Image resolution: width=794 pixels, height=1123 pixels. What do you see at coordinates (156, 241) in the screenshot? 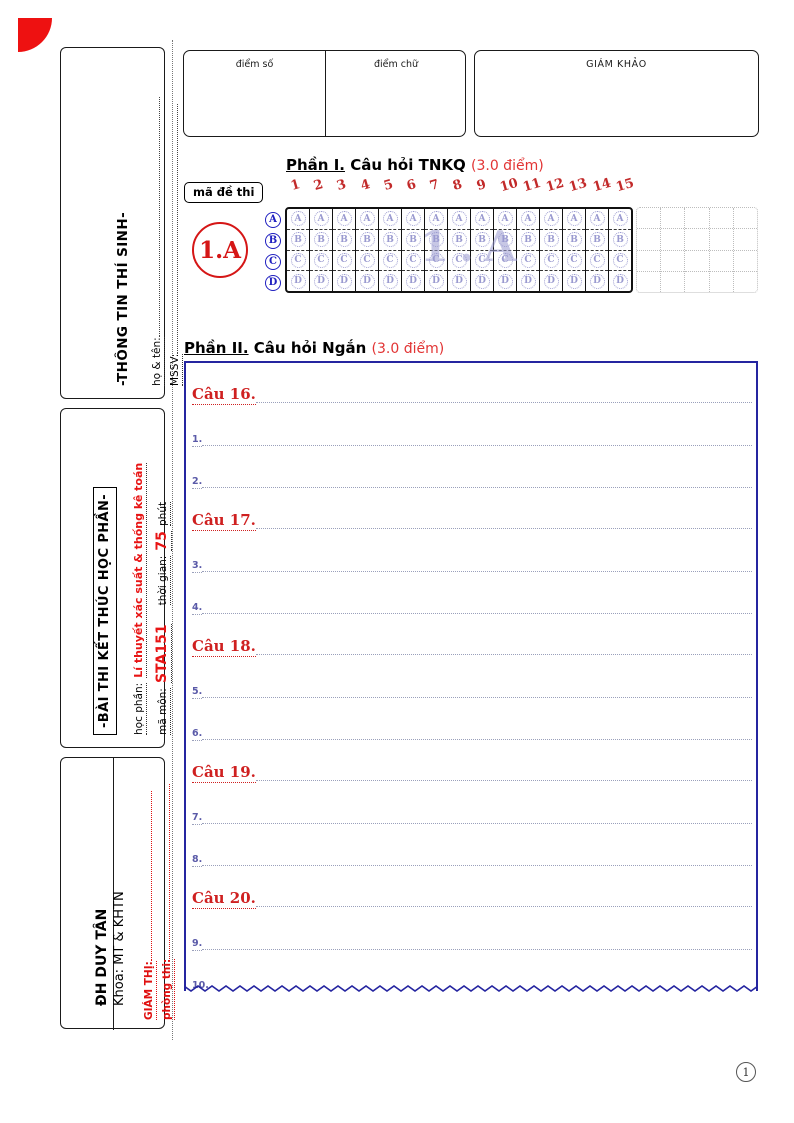
I see `student-name-field: họ & tên:` at bounding box center [156, 241].